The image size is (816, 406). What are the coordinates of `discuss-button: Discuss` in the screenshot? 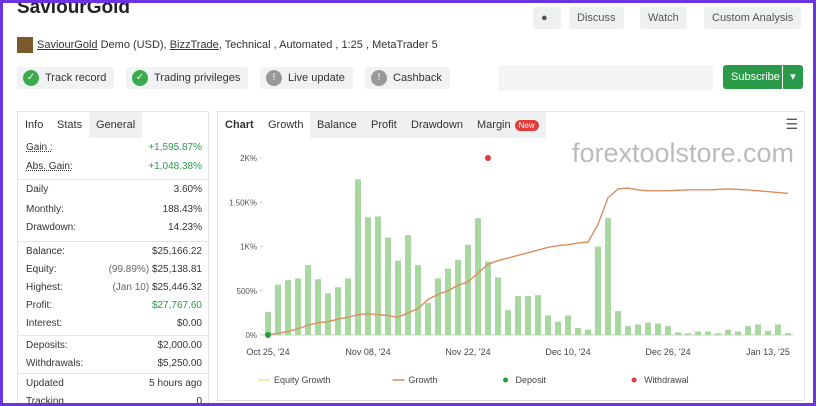 It's located at (596, 18).